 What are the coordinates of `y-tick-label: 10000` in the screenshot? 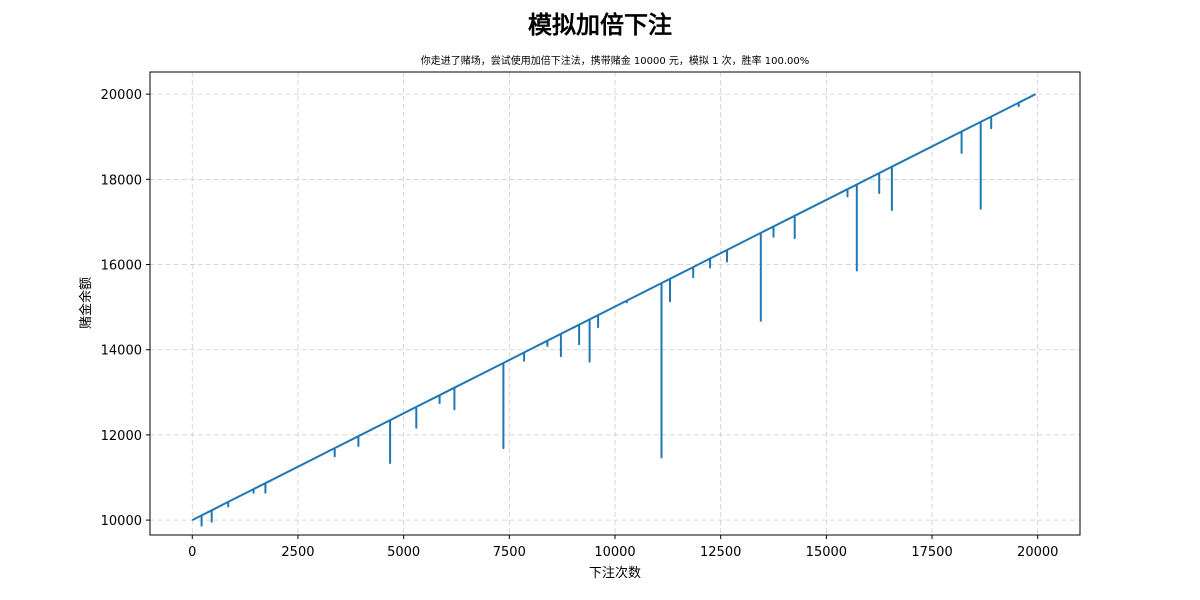 It's located at (121, 521).